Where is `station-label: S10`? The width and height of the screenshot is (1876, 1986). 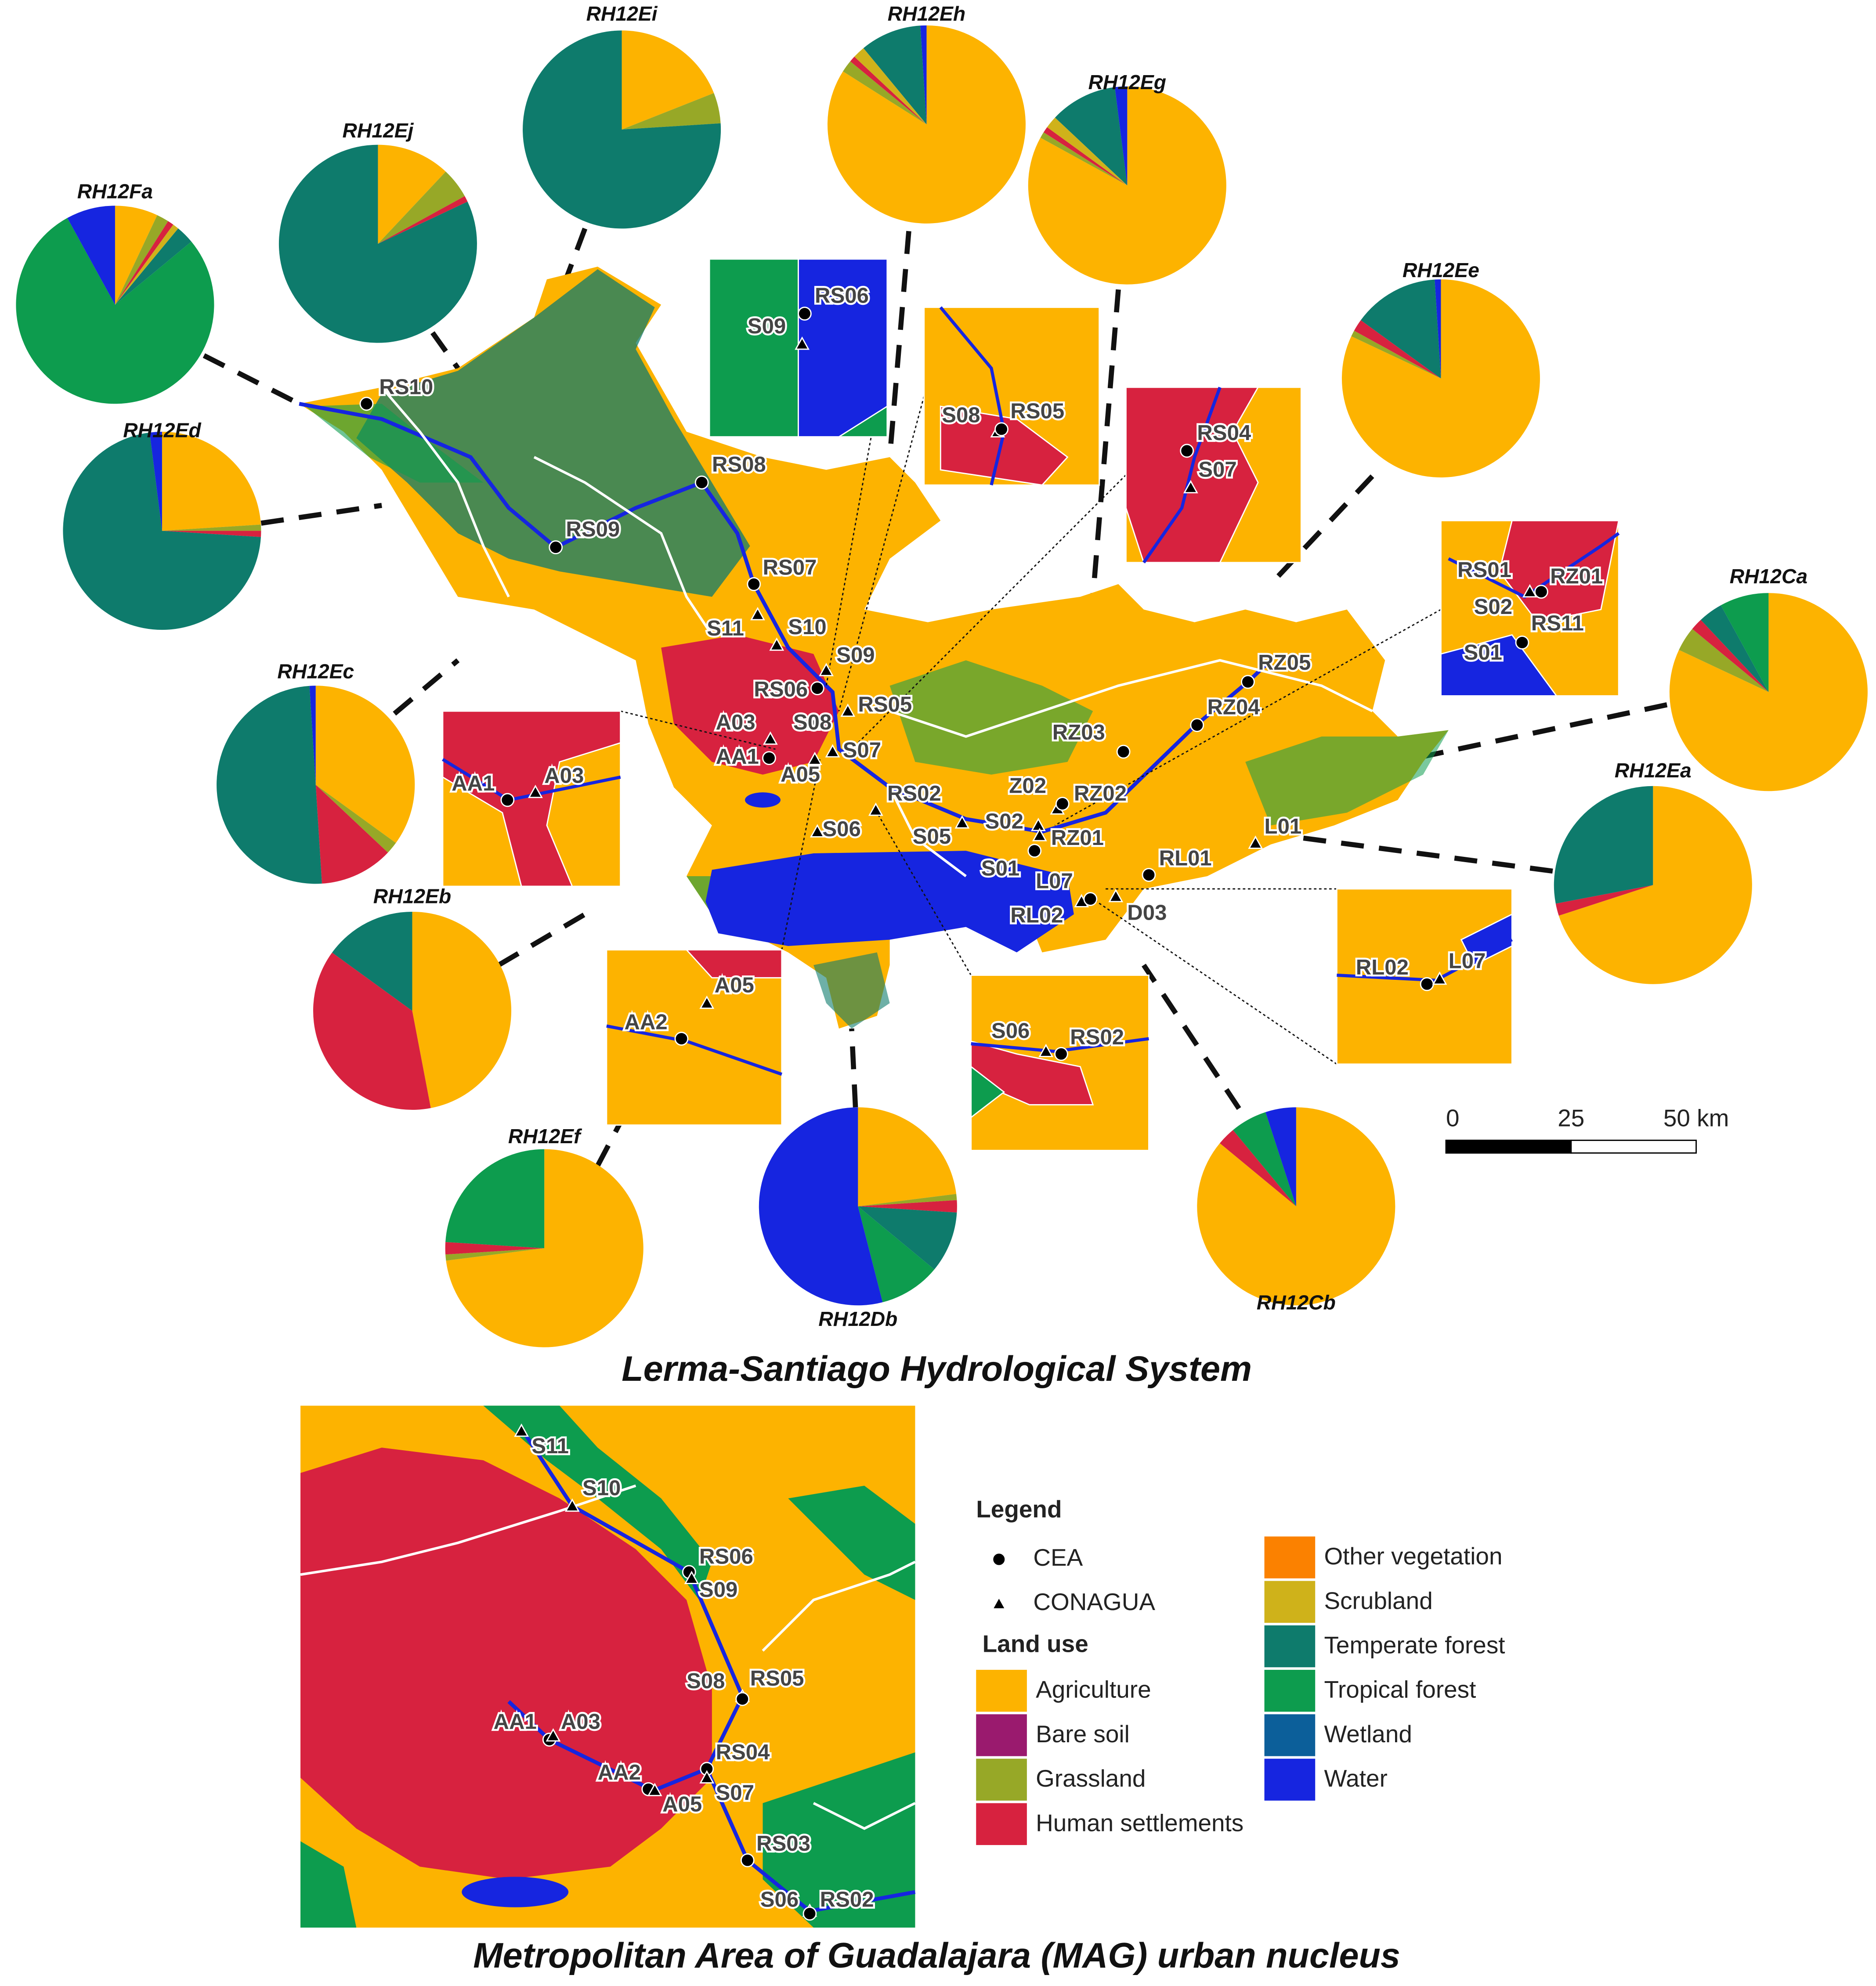 station-label: S10 is located at coordinates (601, 1488).